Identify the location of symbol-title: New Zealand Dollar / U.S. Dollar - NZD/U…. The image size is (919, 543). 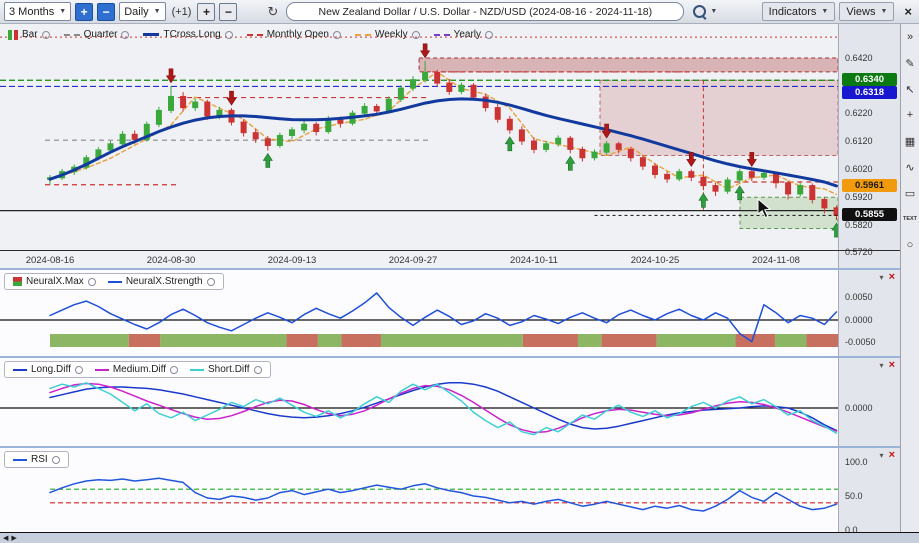
(485, 11).